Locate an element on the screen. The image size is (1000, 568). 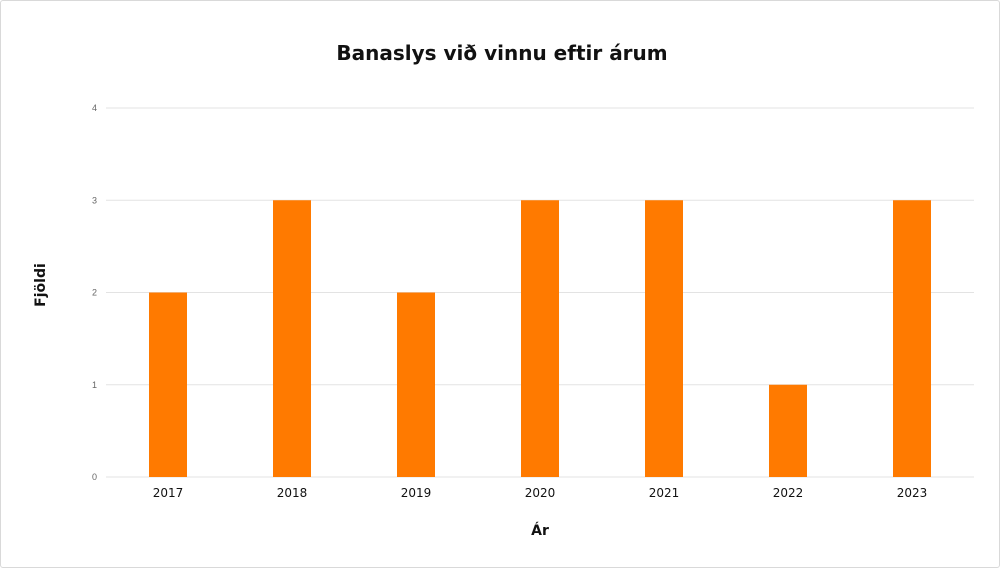
y-tick-label: 1 is located at coordinates (94, 385).